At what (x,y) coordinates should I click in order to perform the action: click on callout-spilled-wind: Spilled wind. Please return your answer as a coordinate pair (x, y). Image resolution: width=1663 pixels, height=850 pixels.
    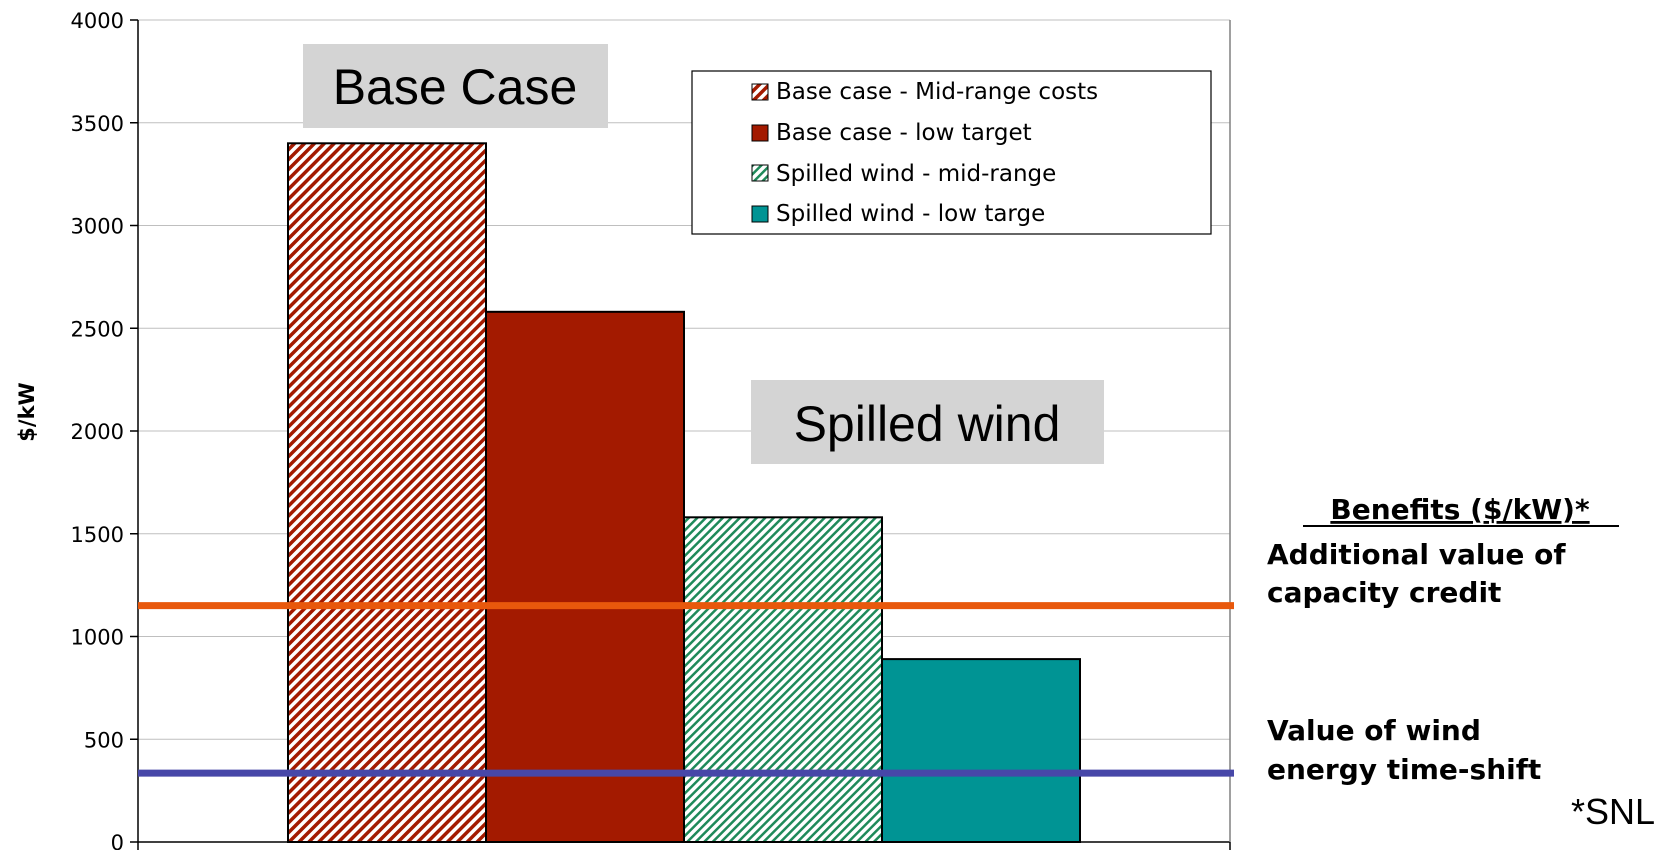
    Looking at the image, I should click on (927, 422).